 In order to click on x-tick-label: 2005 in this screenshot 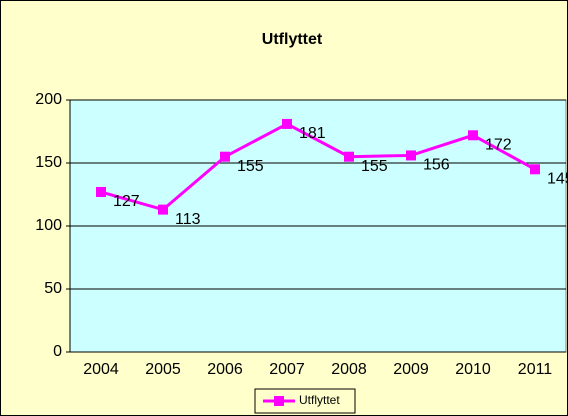, I will do `click(163, 369)`.